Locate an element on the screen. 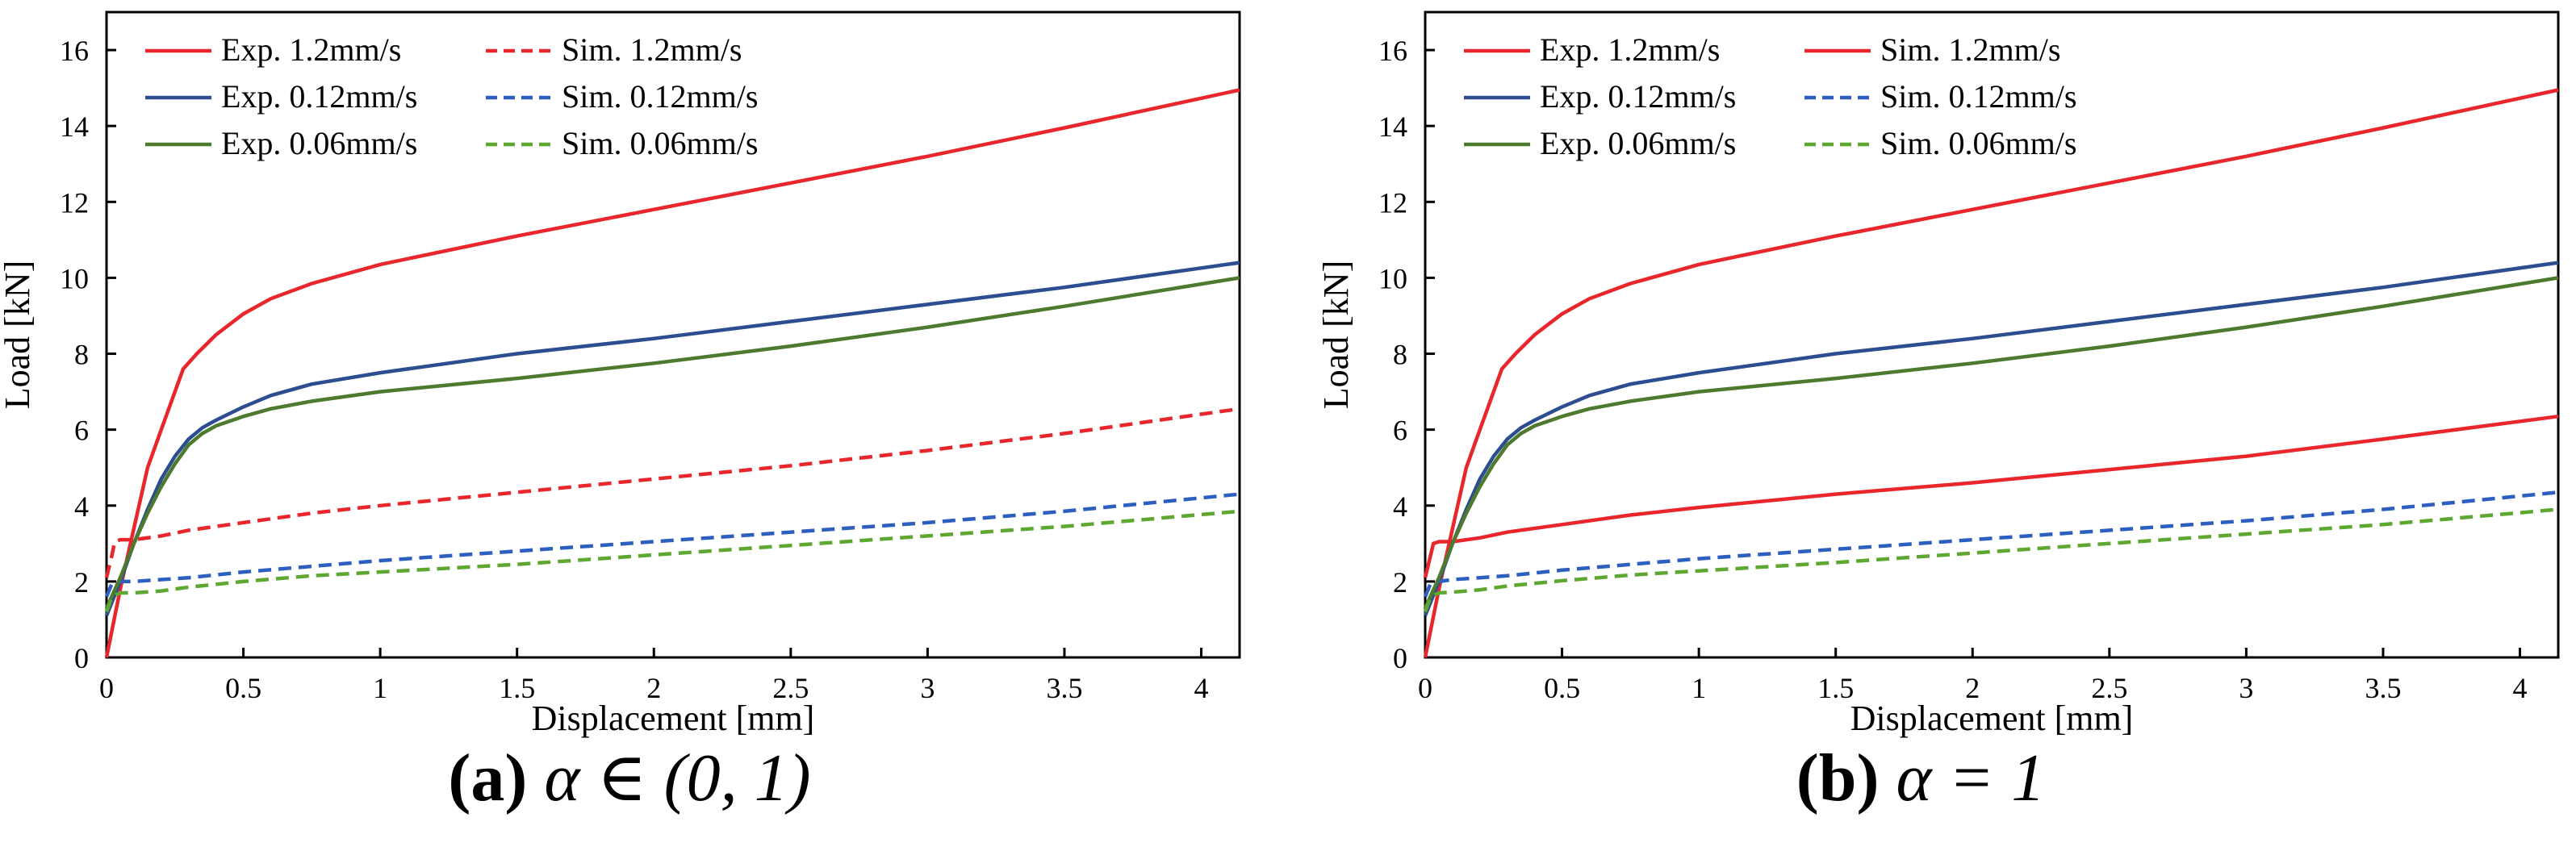 Image resolution: width=2576 pixels, height=851 pixels. caption-b: (b) α = 1 is located at coordinates (1920, 778).